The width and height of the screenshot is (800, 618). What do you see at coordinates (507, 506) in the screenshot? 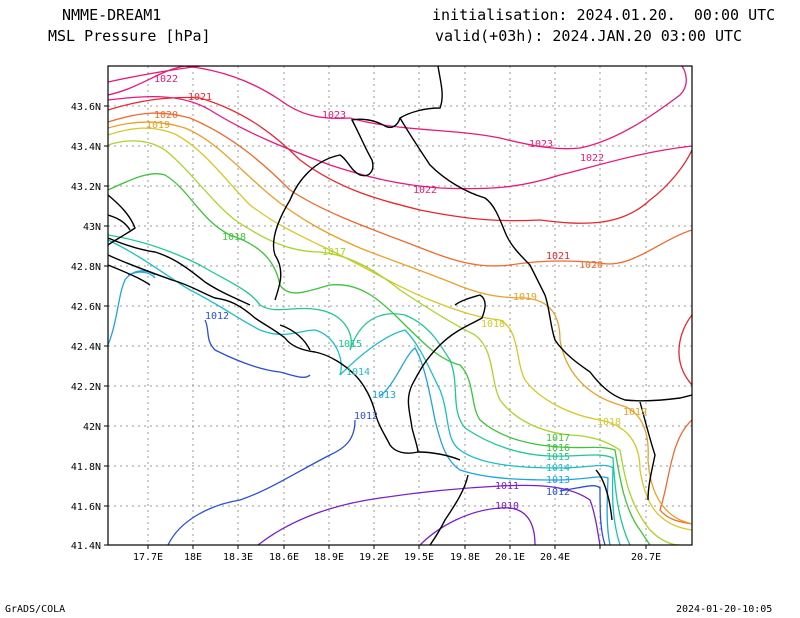
I see `contour-label: 1010` at bounding box center [507, 506].